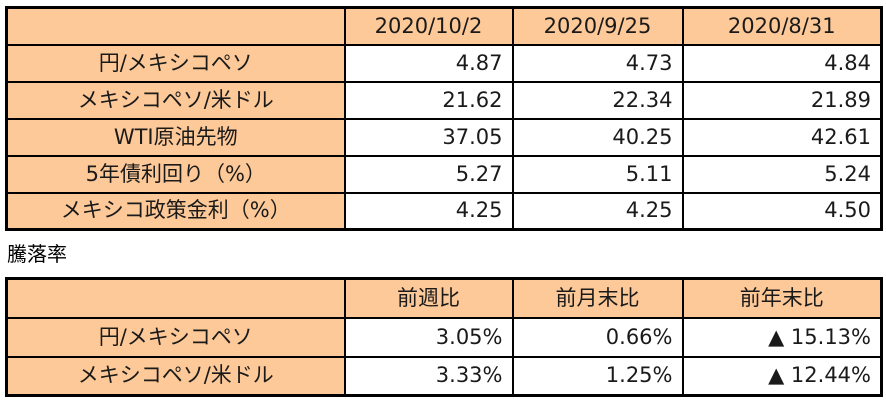 The image size is (886, 404). Describe the element at coordinates (782, 137) in the screenshot. I see `value-cell: 42.61` at that location.